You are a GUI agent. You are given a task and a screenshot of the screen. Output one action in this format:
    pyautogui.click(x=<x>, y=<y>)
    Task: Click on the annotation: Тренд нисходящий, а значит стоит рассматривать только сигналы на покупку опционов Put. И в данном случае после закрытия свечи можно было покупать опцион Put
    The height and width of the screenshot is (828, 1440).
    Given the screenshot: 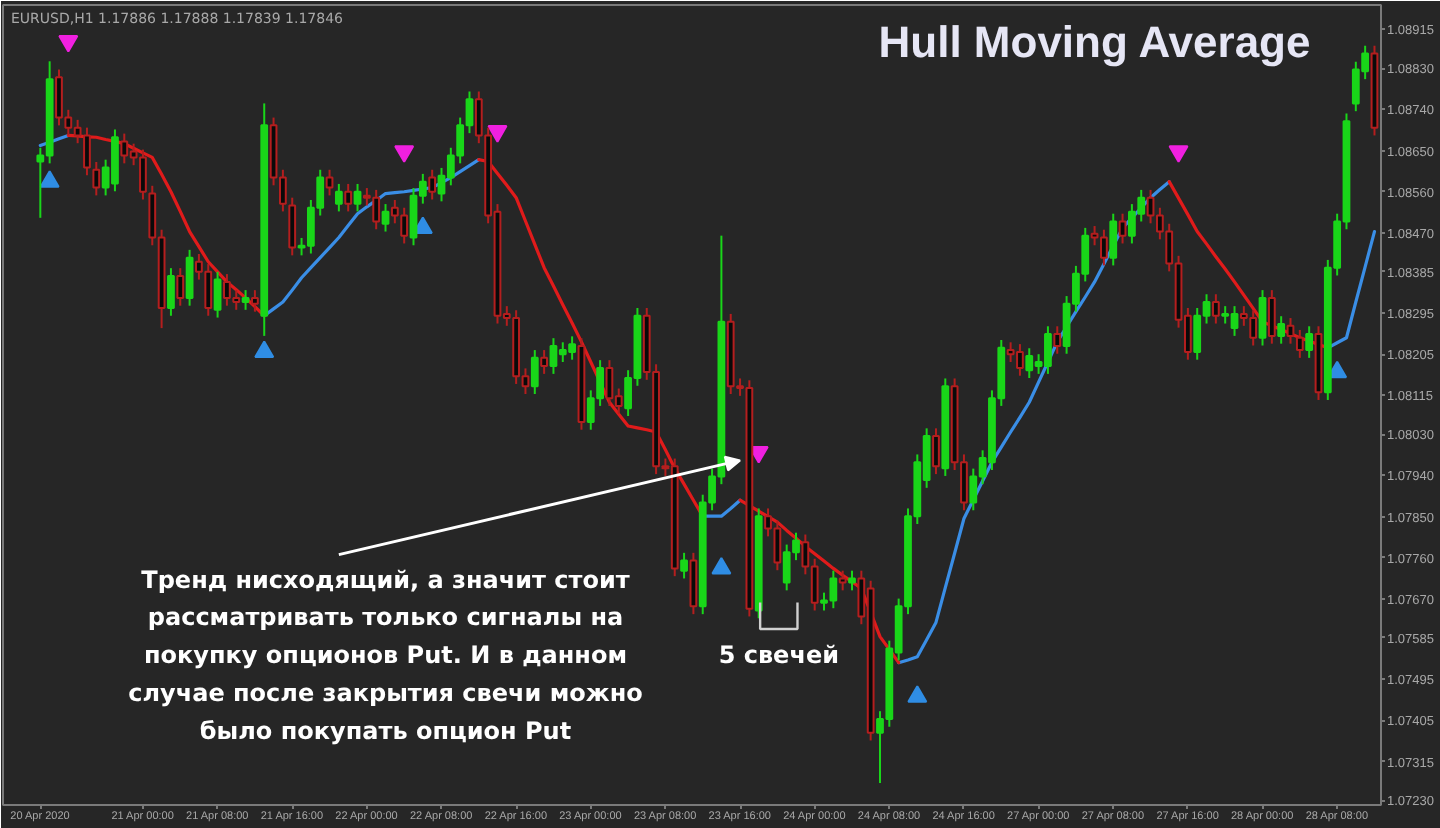 What is the action you would take?
    pyautogui.click(x=385, y=655)
    